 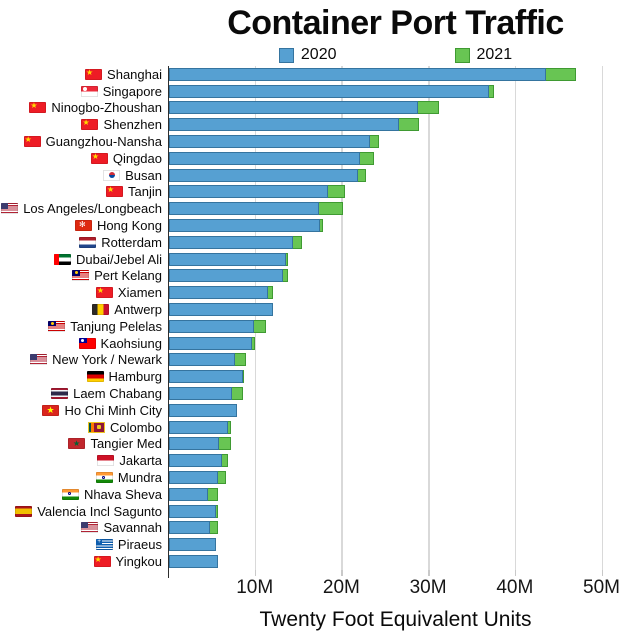 I want to click on bar-row: Shanghai, so click(x=311, y=74).